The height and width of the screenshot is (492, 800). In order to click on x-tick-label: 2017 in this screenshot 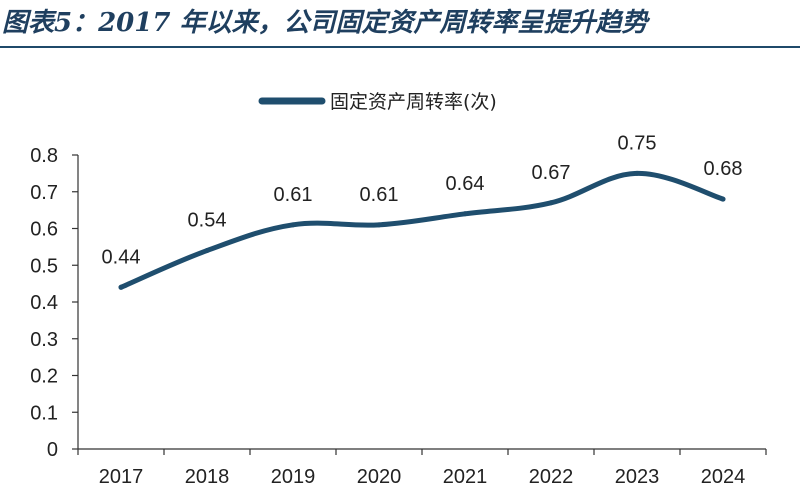, I will do `click(121, 477)`.